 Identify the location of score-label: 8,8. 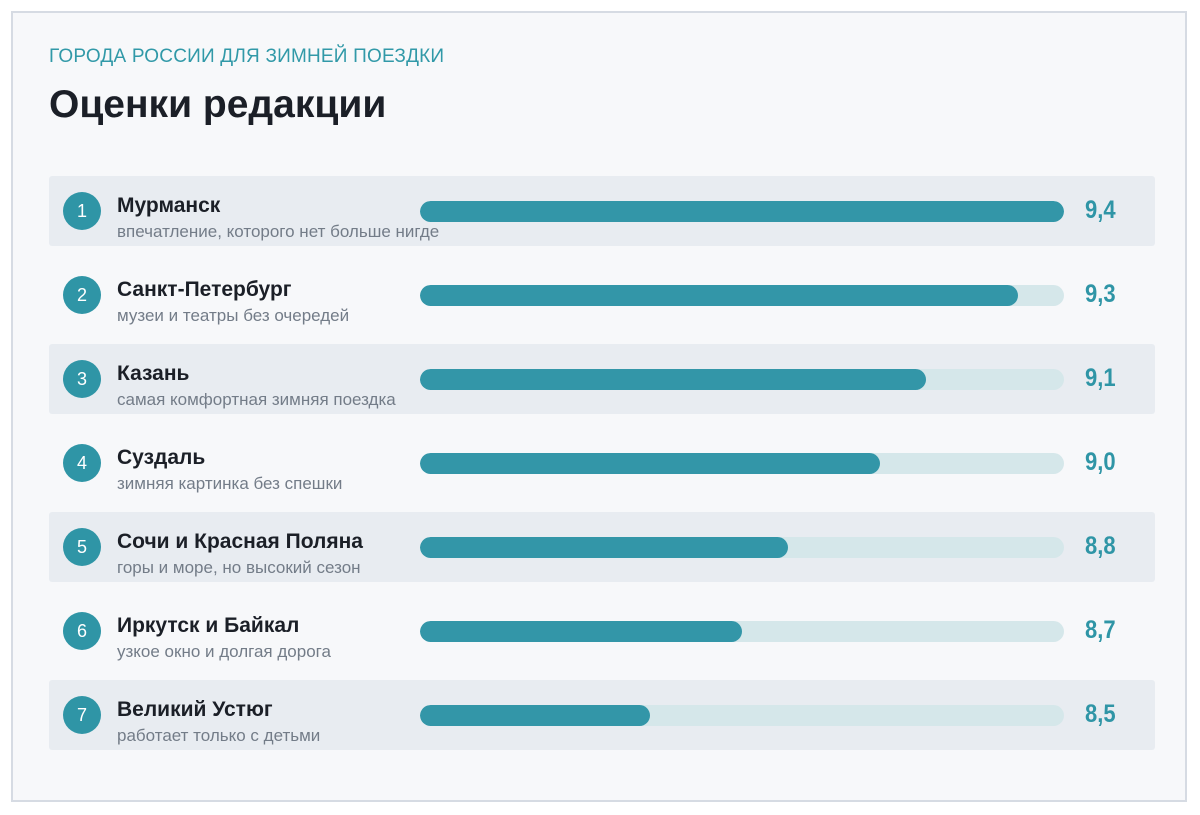
(1100, 546).